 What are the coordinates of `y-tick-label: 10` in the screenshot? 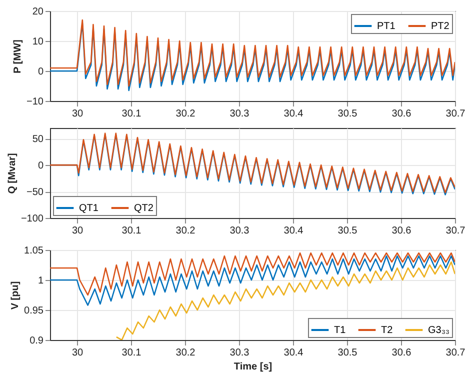 It's located at (38, 42).